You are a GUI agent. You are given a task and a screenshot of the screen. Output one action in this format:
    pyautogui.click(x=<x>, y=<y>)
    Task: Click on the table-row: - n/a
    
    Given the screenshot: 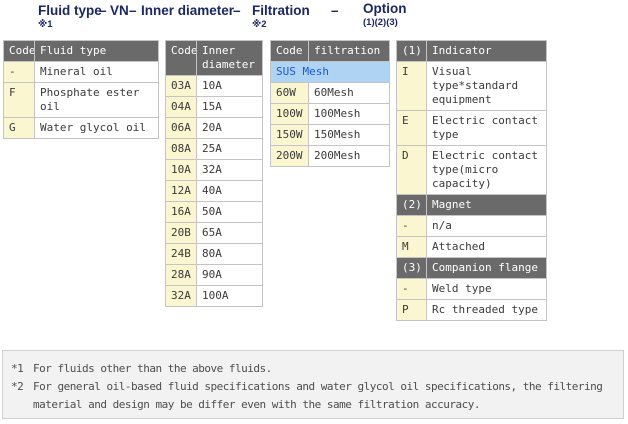 What is the action you would take?
    pyautogui.click(x=471, y=226)
    